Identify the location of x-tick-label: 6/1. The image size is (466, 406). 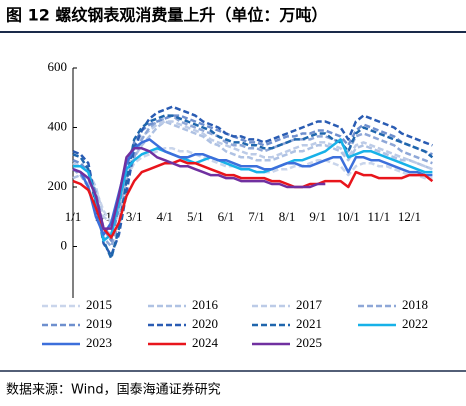
(226, 216).